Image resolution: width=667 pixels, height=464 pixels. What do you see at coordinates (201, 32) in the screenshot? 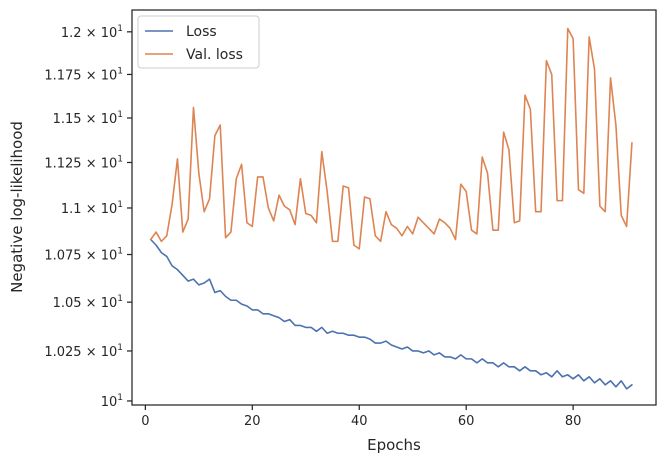
I see `legend-label-loss: Loss` at bounding box center [201, 32].